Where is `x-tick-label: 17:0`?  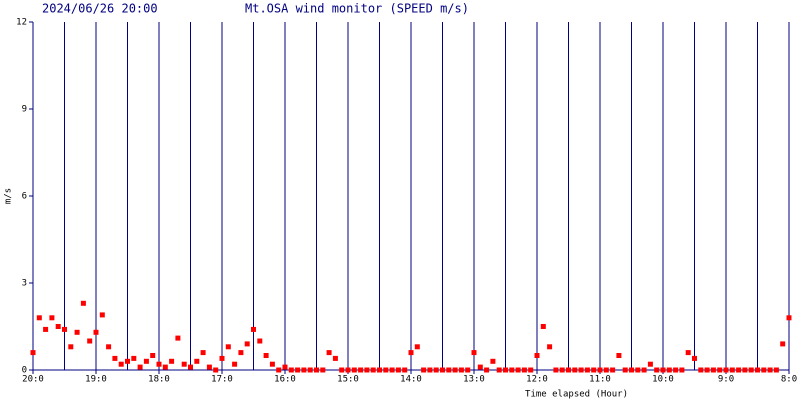
x-tick-label: 17:0 is located at coordinates (222, 380).